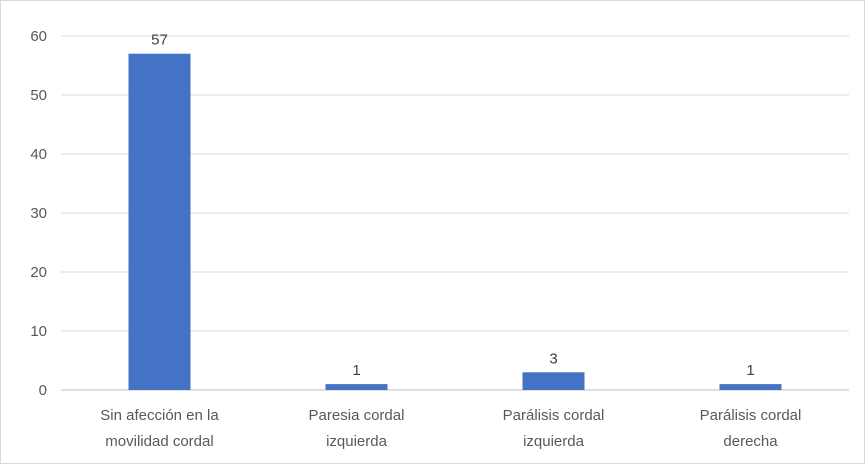  Describe the element at coordinates (357, 428) in the screenshot. I see `category-label: Paresia cordal izquierda` at that location.